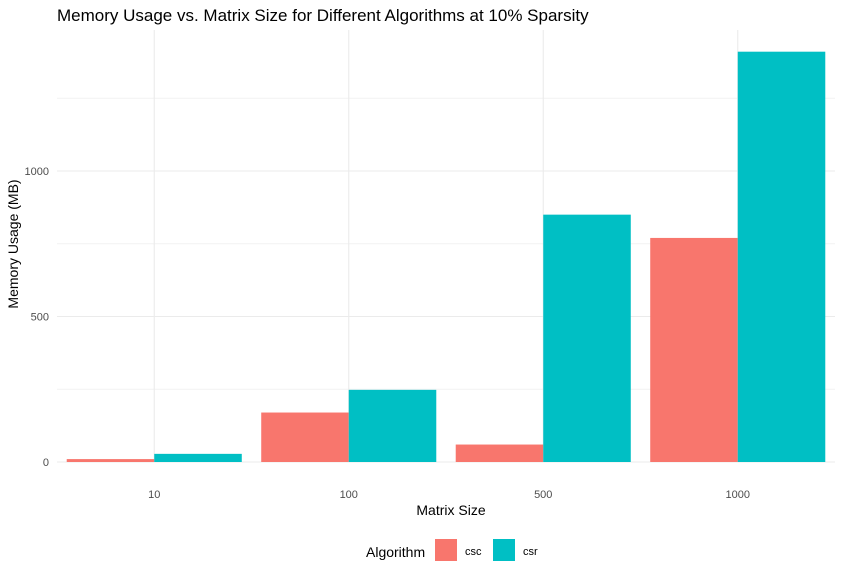  I want to click on y-tick-label: 500, so click(40, 318).